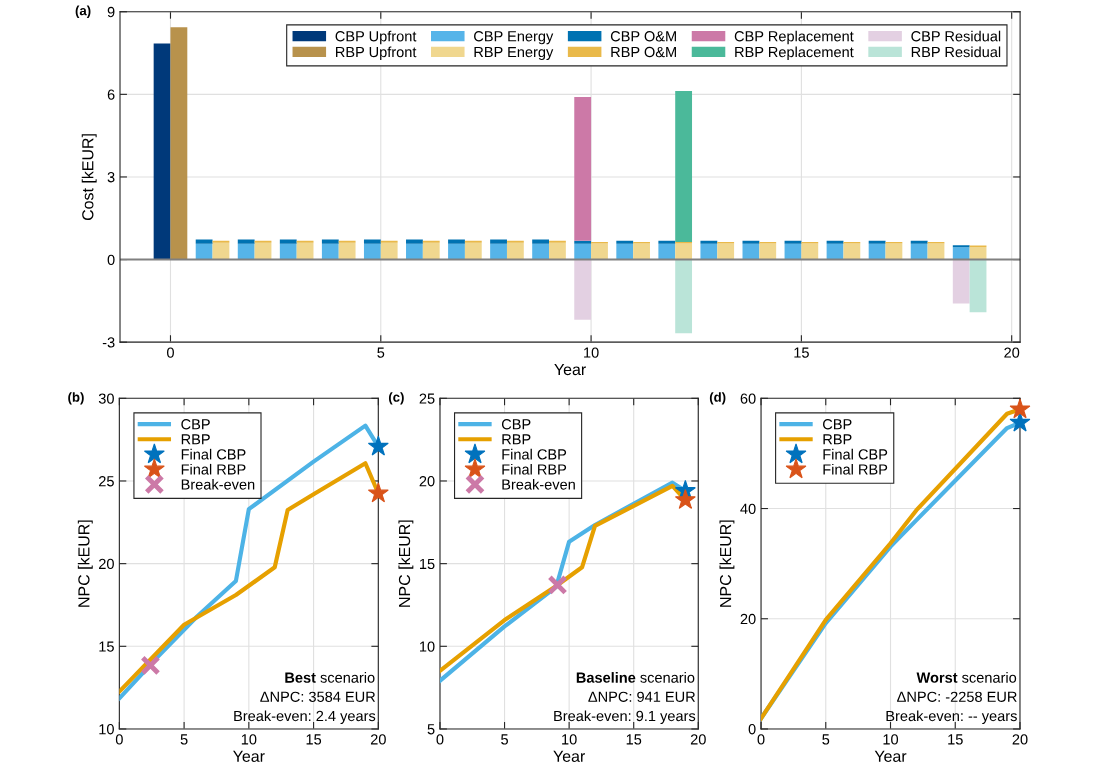 The image size is (1095, 783). Describe the element at coordinates (83, 11) in the screenshot. I see `text: (a)` at that location.